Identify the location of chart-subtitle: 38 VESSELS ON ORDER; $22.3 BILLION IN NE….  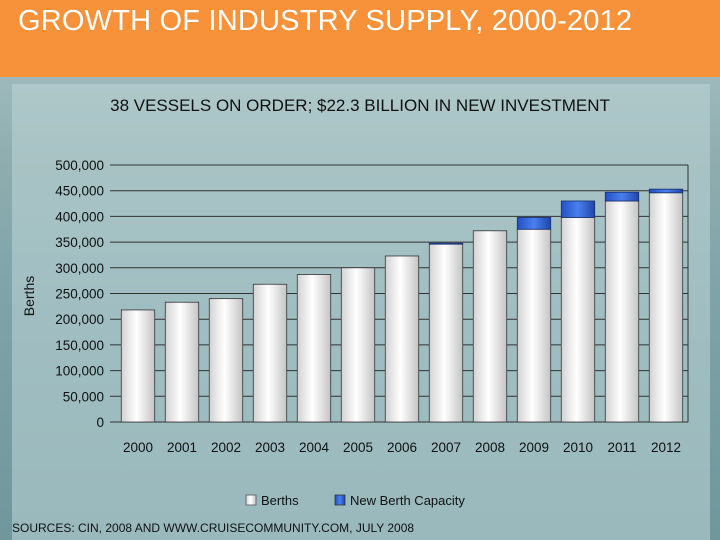
(360, 105).